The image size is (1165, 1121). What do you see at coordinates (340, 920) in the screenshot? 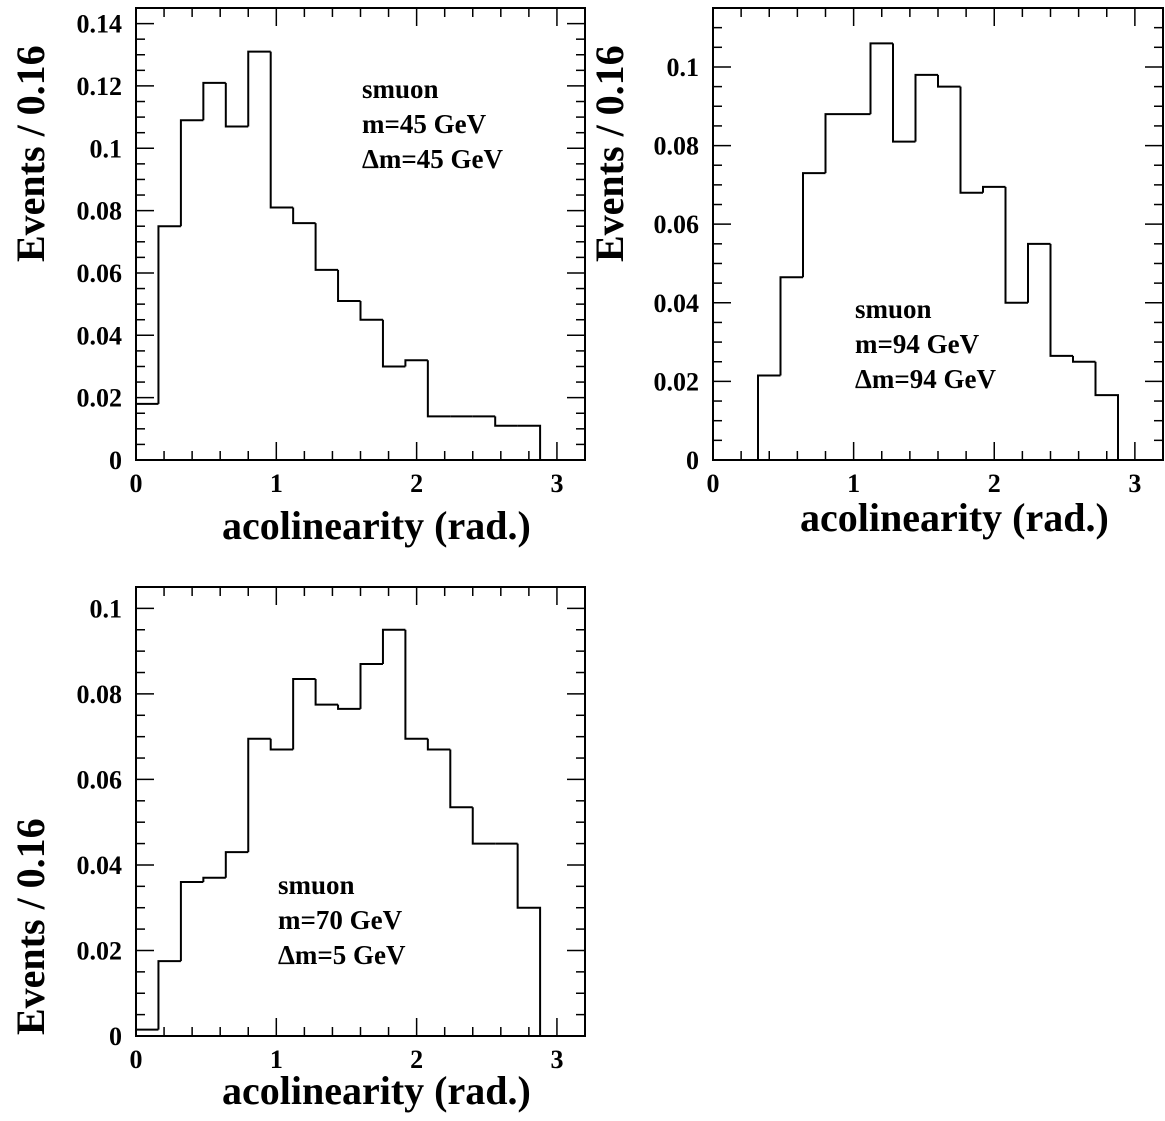
I see `annotation-line: m=70 GeV` at bounding box center [340, 920].